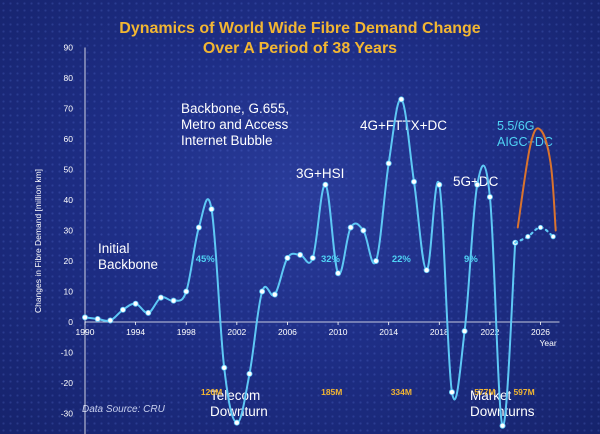  I want to click on data-source-note: Data Source: CRU, so click(123, 409).